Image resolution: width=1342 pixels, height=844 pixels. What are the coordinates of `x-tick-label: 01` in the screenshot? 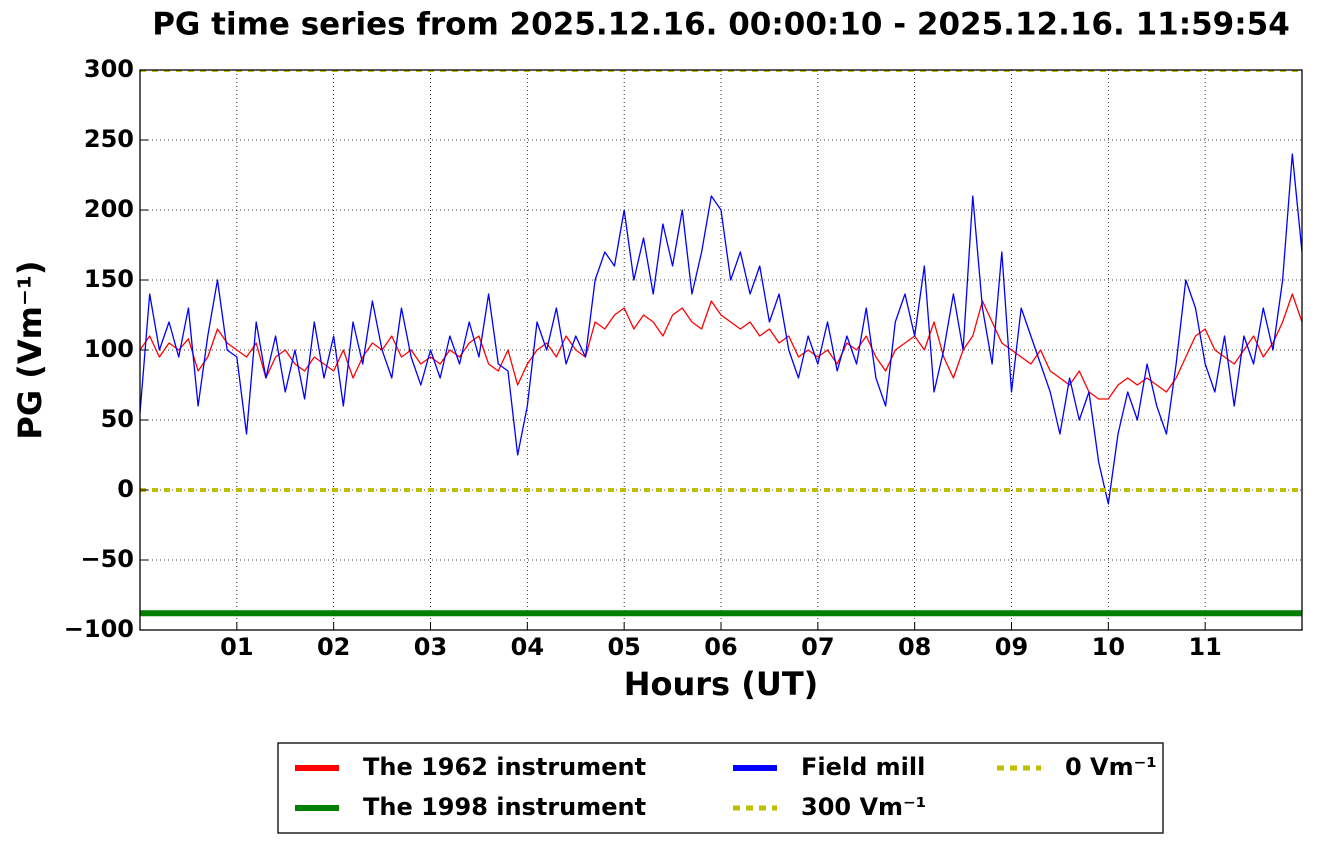 It's located at (236, 647).